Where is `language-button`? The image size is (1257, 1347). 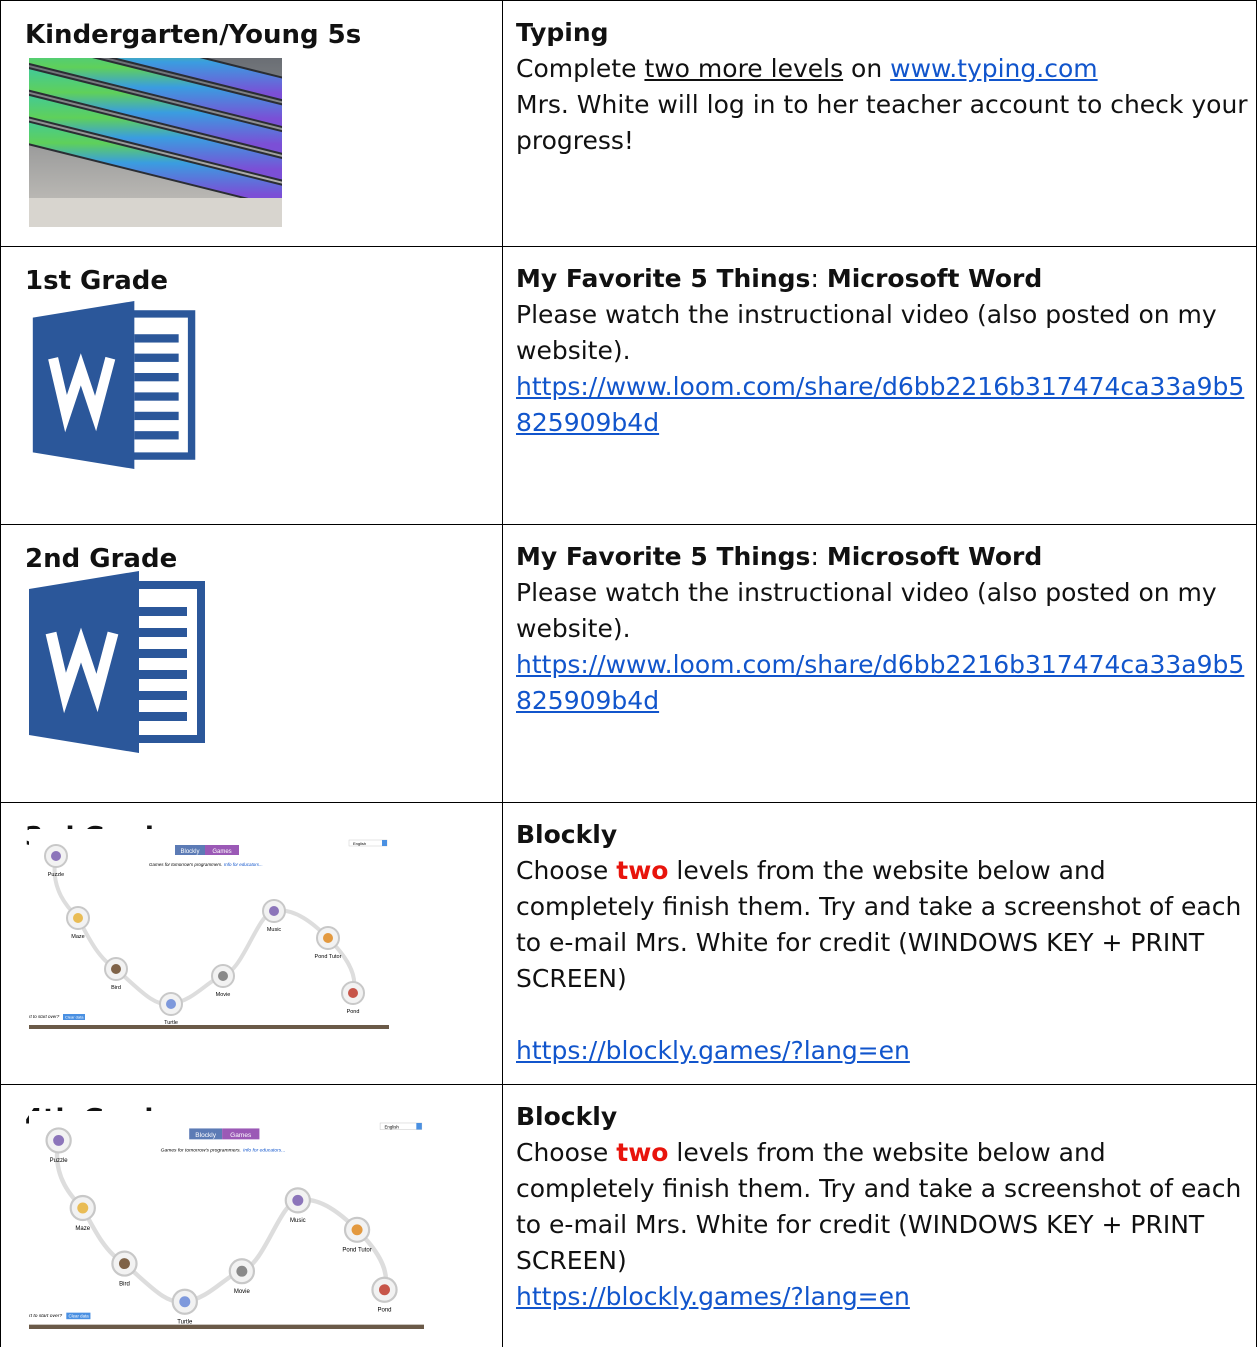 language-button is located at coordinates (384, 843).